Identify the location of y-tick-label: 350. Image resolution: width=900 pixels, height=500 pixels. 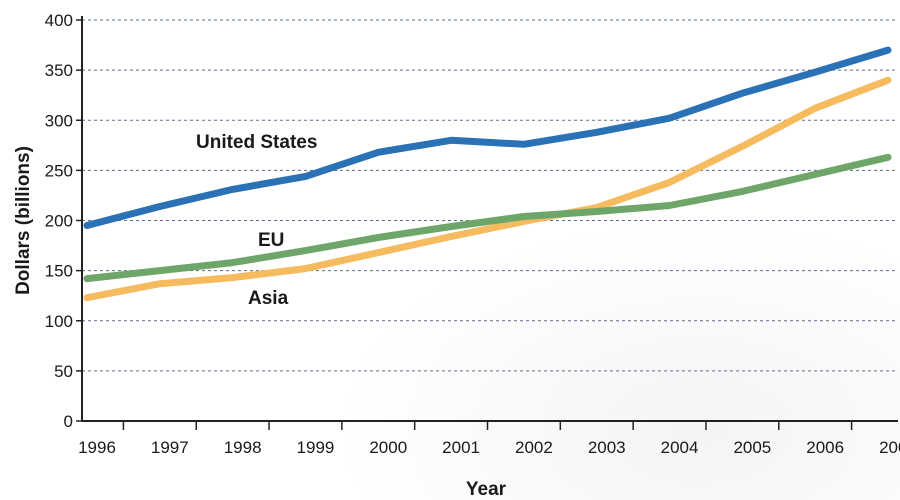
(59, 70).